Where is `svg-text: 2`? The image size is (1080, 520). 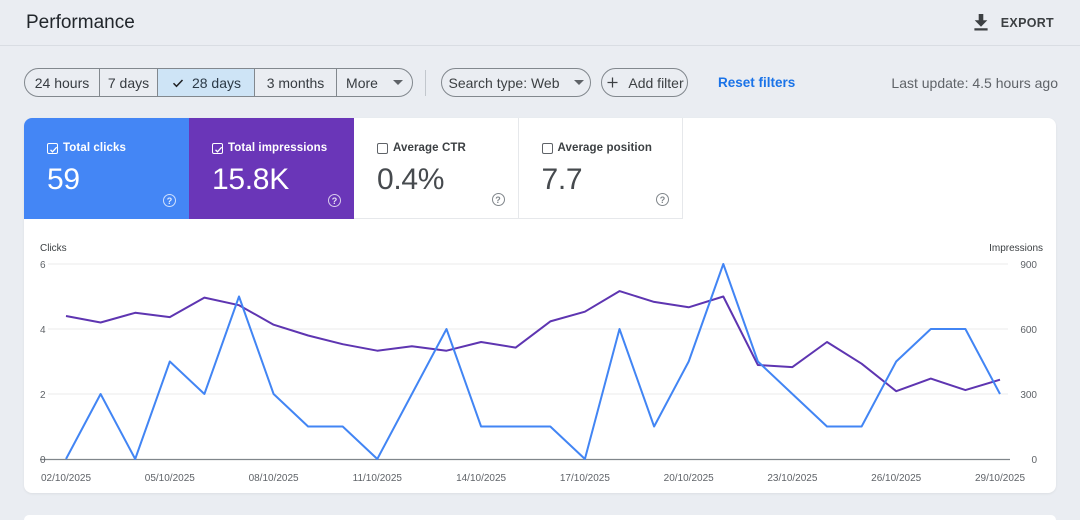 svg-text: 2 is located at coordinates (43, 395).